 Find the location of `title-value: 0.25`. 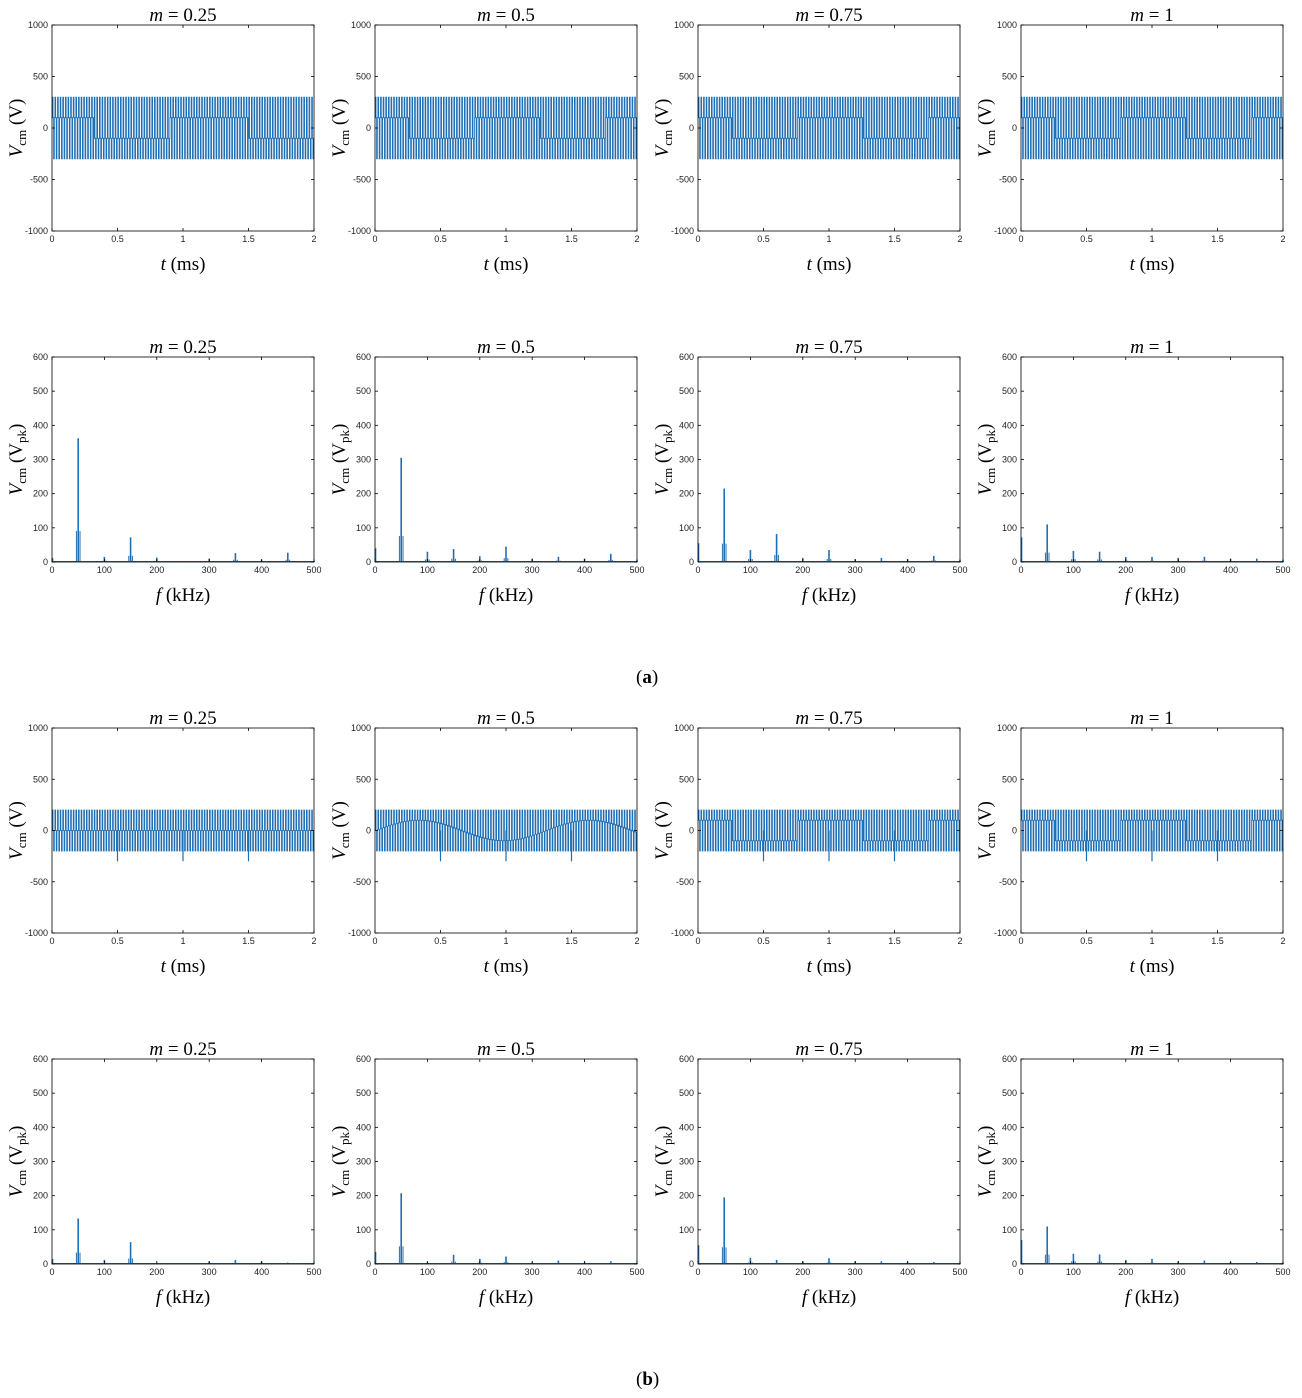

title-value: 0.25 is located at coordinates (199, 347).